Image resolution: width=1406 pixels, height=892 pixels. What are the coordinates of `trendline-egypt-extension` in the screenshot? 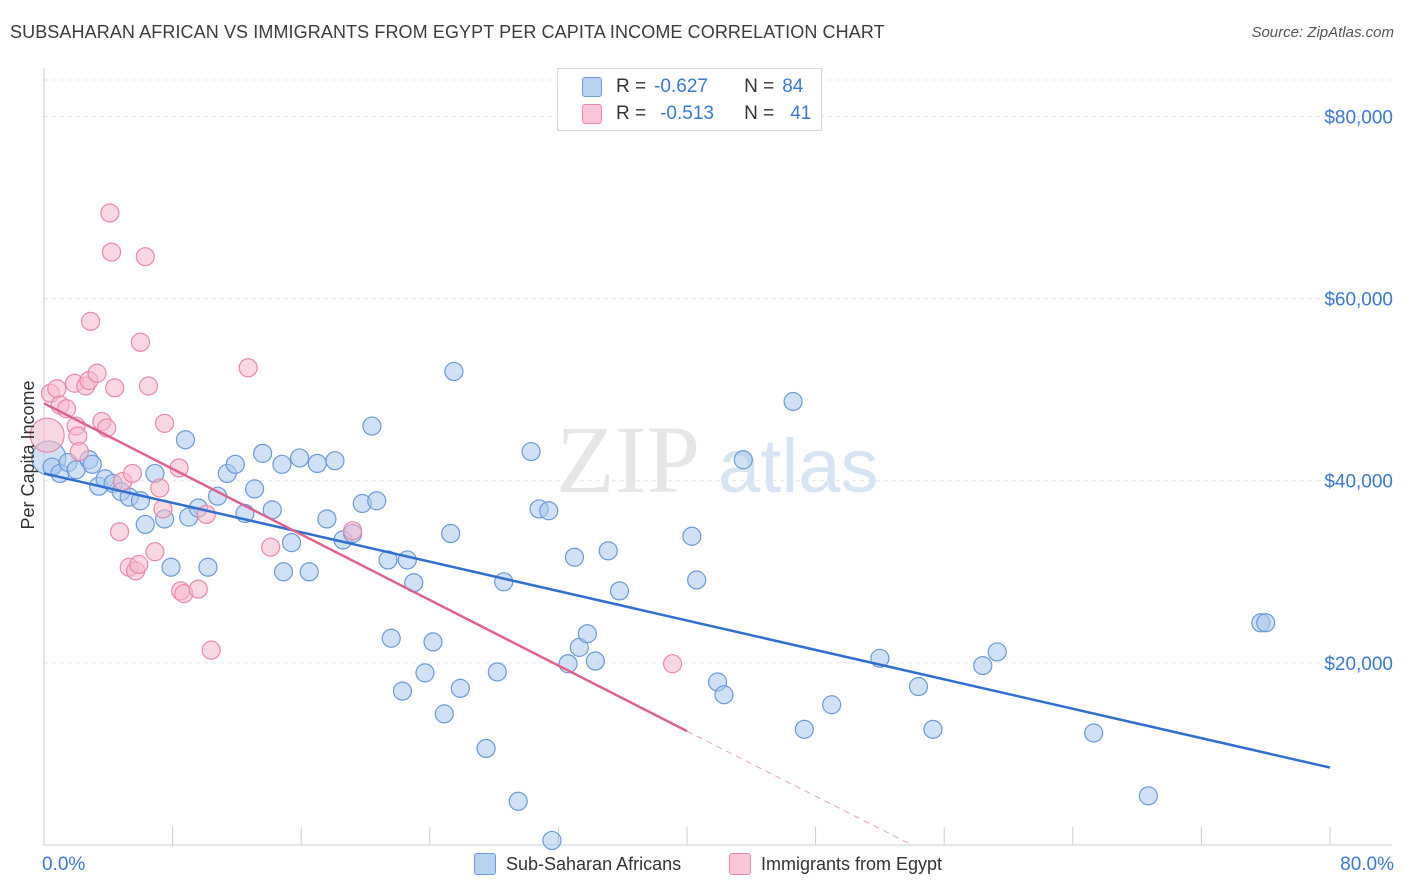 It's located at (799, 788).